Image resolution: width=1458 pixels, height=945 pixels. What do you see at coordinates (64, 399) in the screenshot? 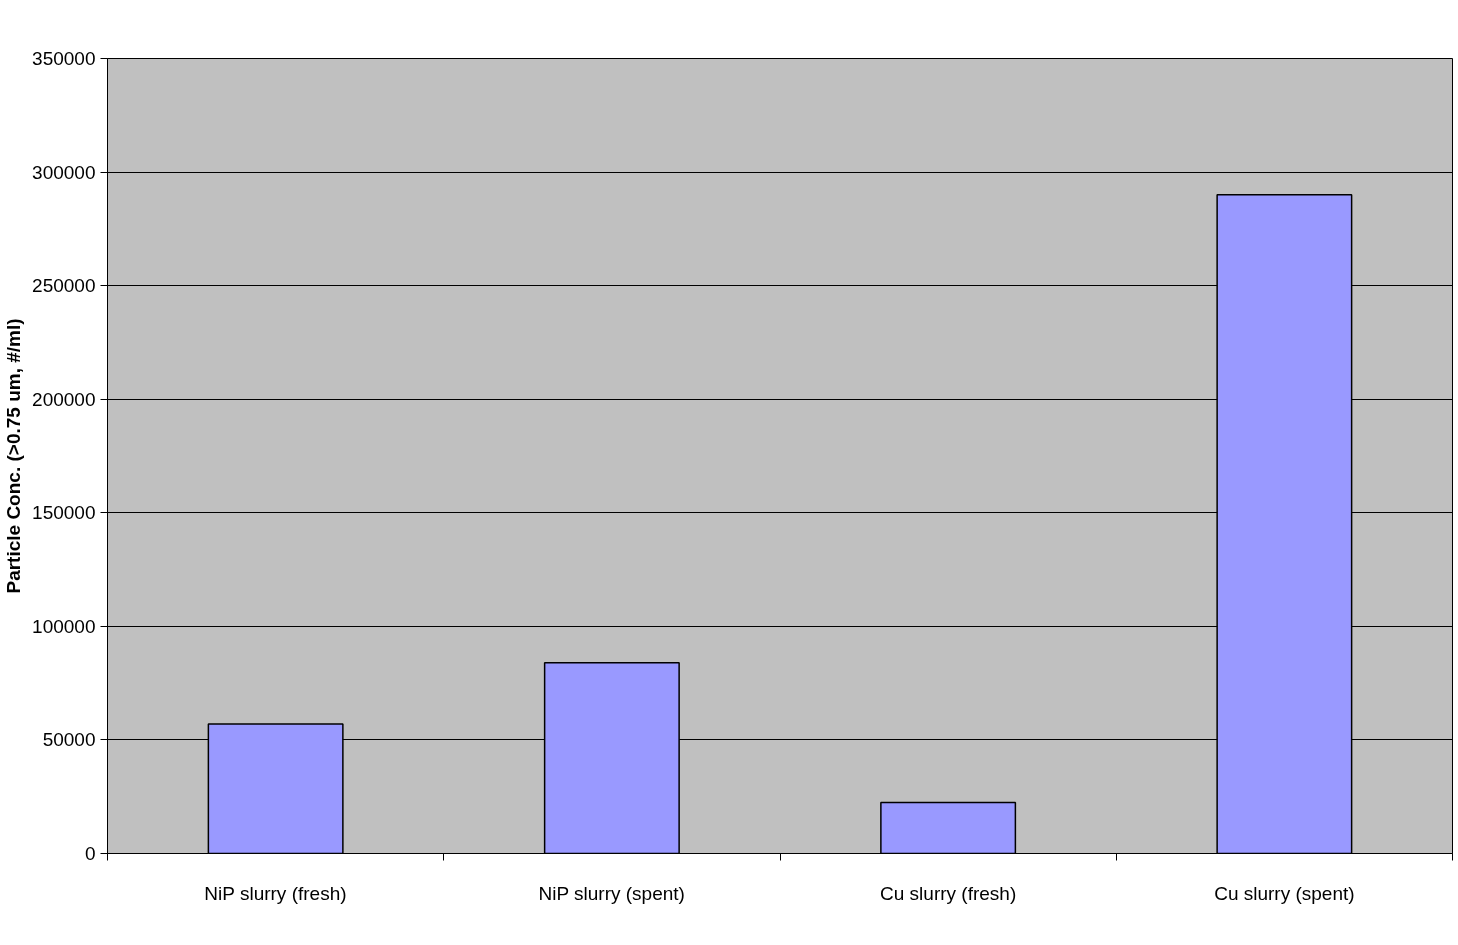
I see `y-tick-label: 200000` at bounding box center [64, 399].